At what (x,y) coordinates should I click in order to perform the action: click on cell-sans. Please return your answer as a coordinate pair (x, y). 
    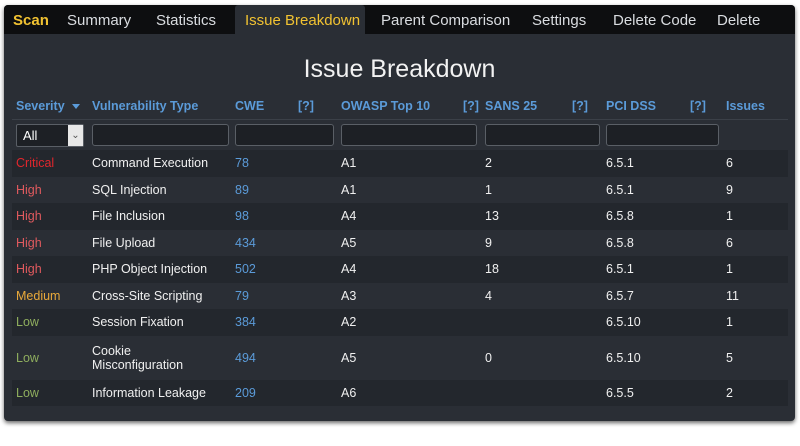
    Looking at the image, I should click on (541, 322).